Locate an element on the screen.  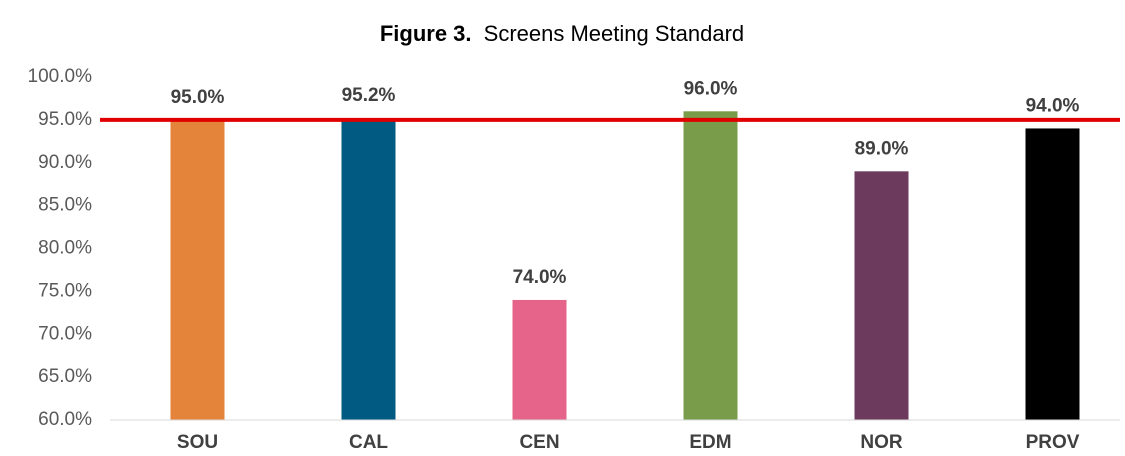
x-tick-label: PROV is located at coordinates (1053, 442).